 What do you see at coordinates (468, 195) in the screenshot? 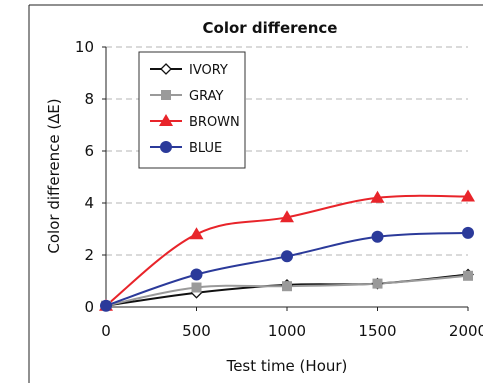
I see `data-point-brown-2000` at bounding box center [468, 195].